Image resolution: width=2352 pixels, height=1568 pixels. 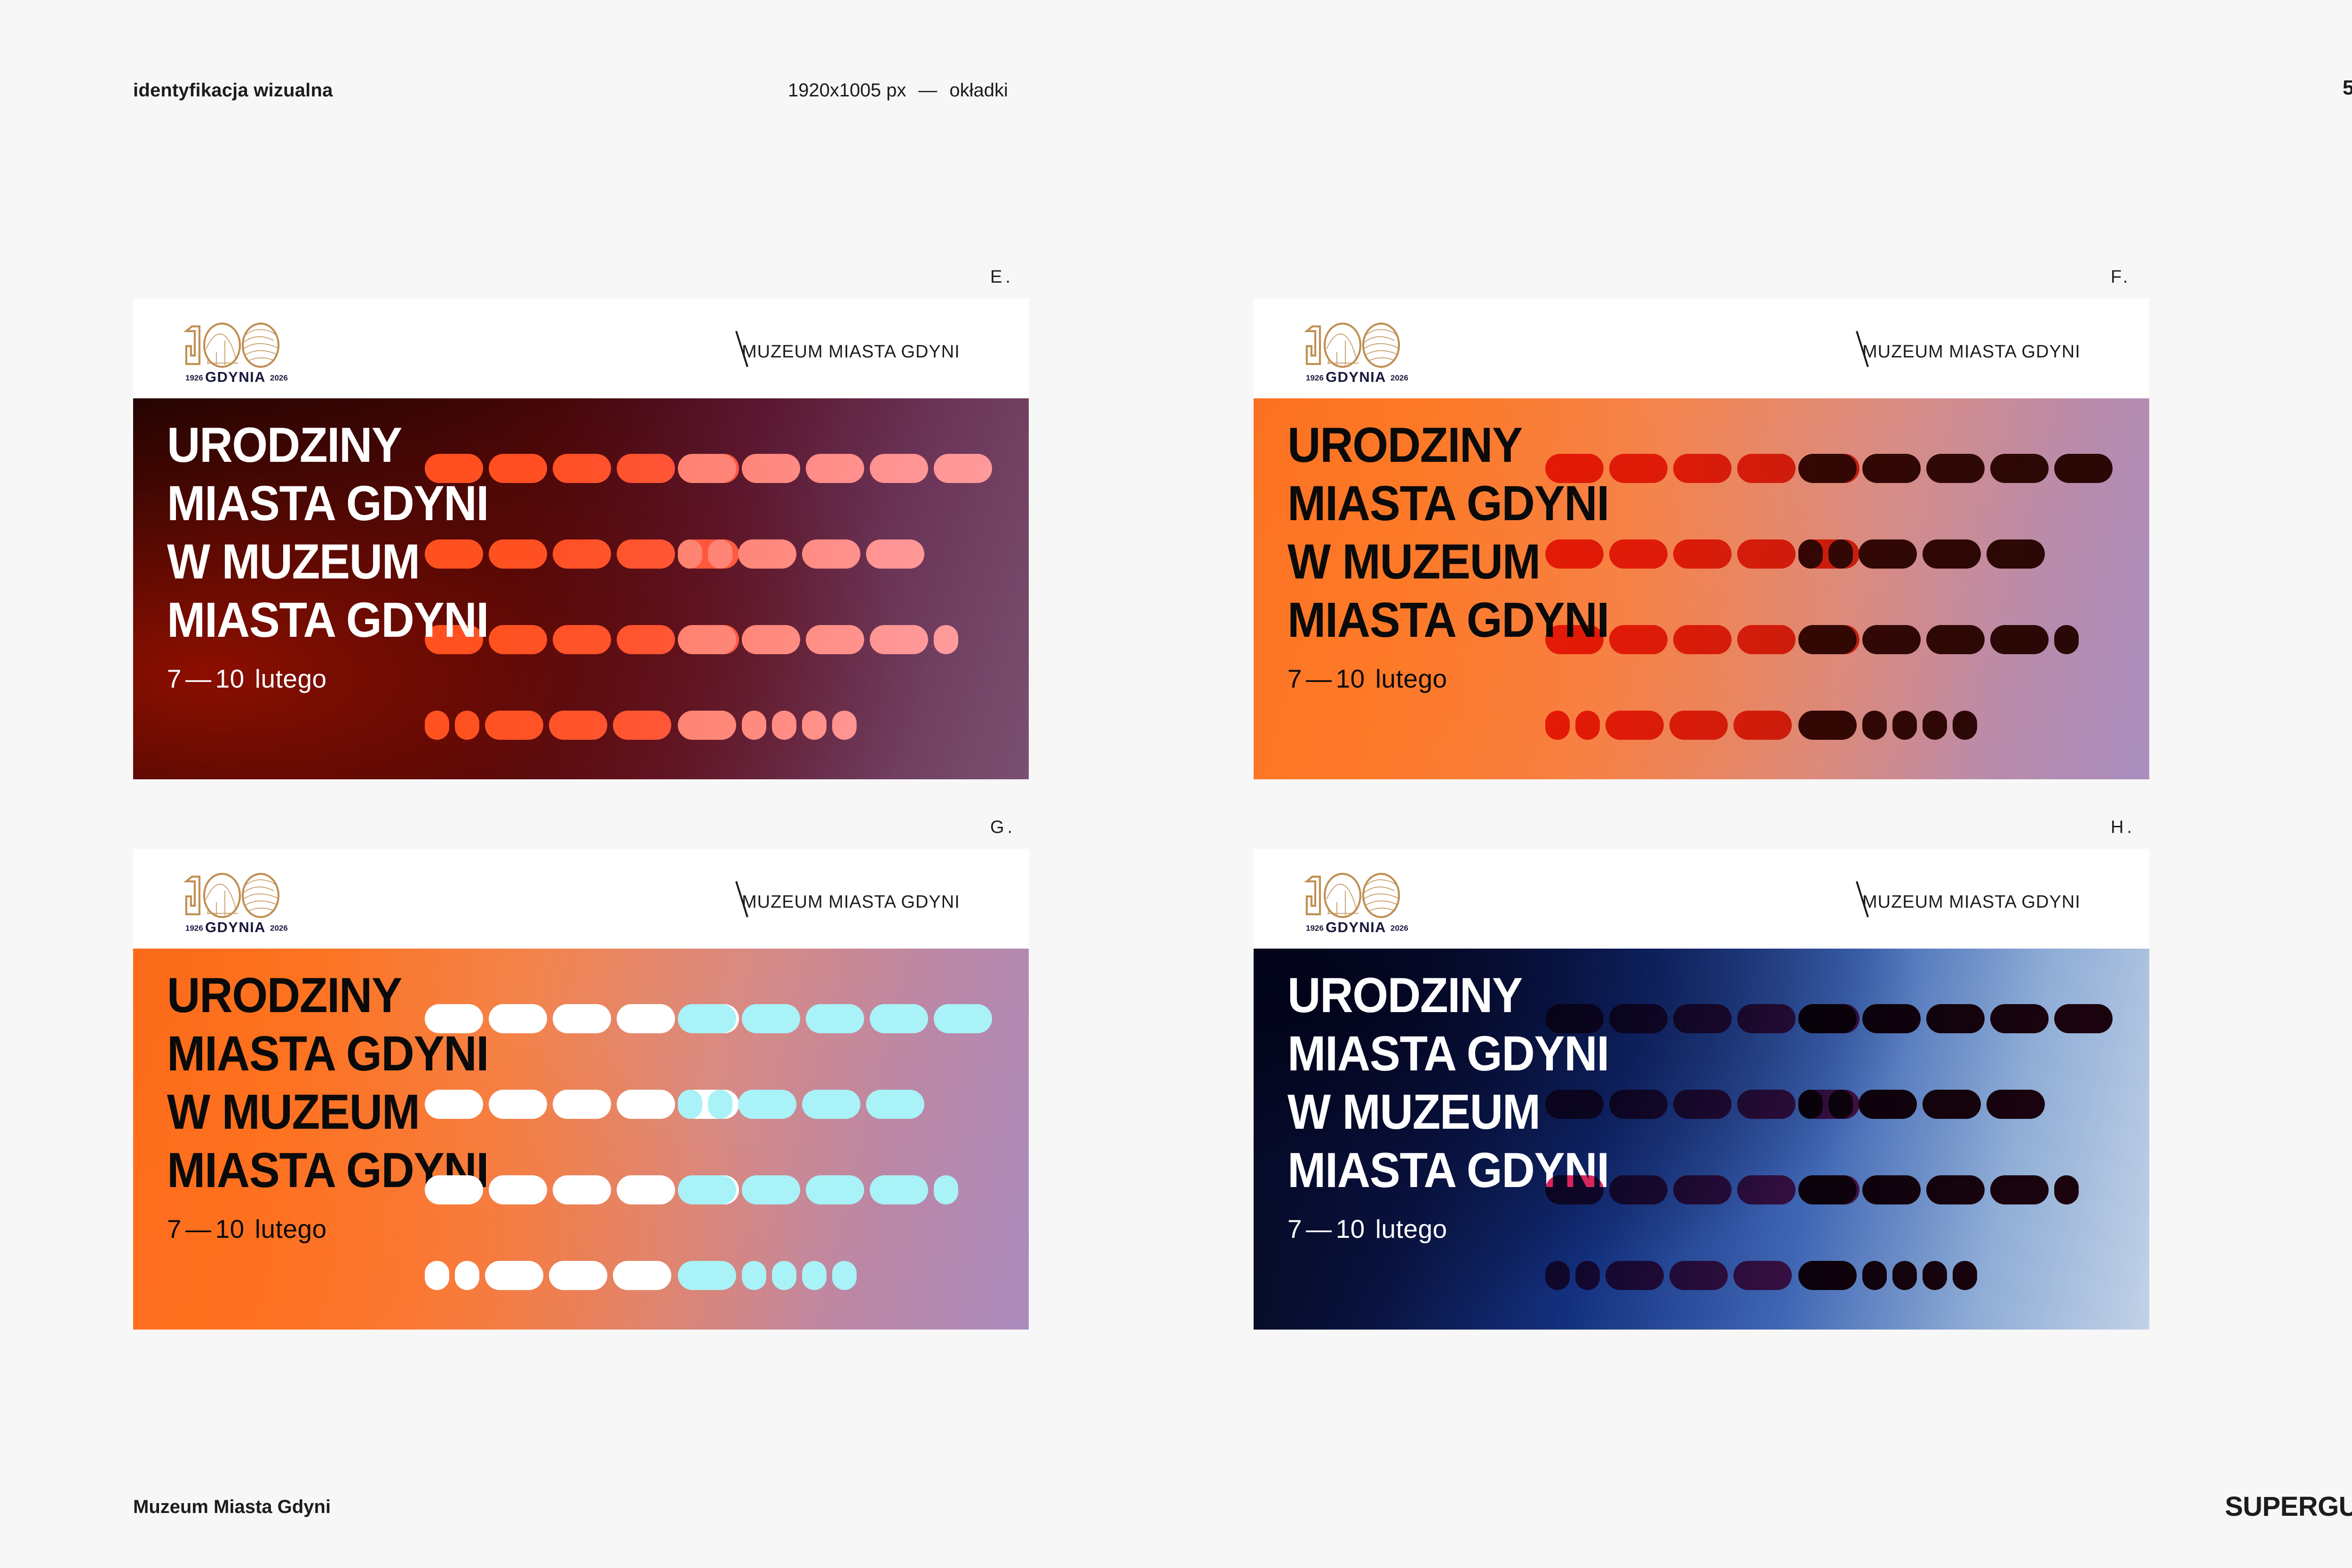 What do you see at coordinates (1350, 678) in the screenshot?
I see `date-to: 10` at bounding box center [1350, 678].